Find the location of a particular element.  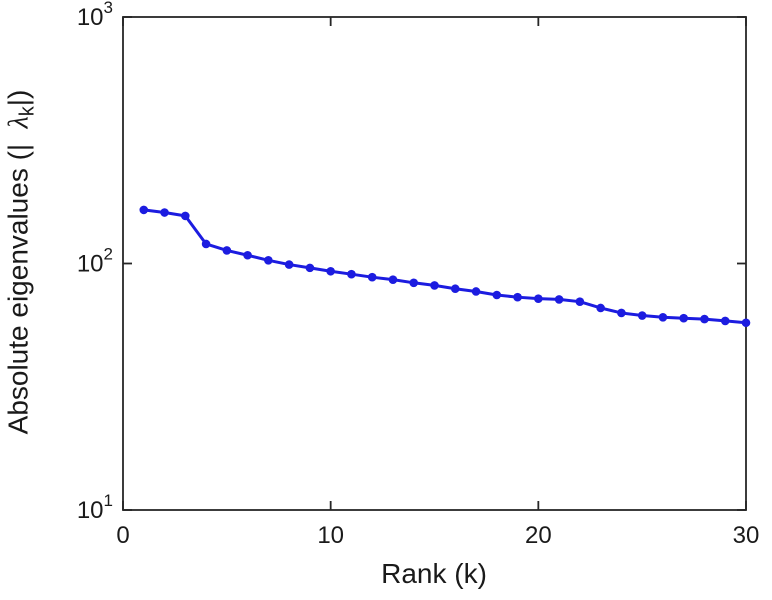

y-axis-label-prefix: Absolute eigenvalues (| is located at coordinates (18, 289).